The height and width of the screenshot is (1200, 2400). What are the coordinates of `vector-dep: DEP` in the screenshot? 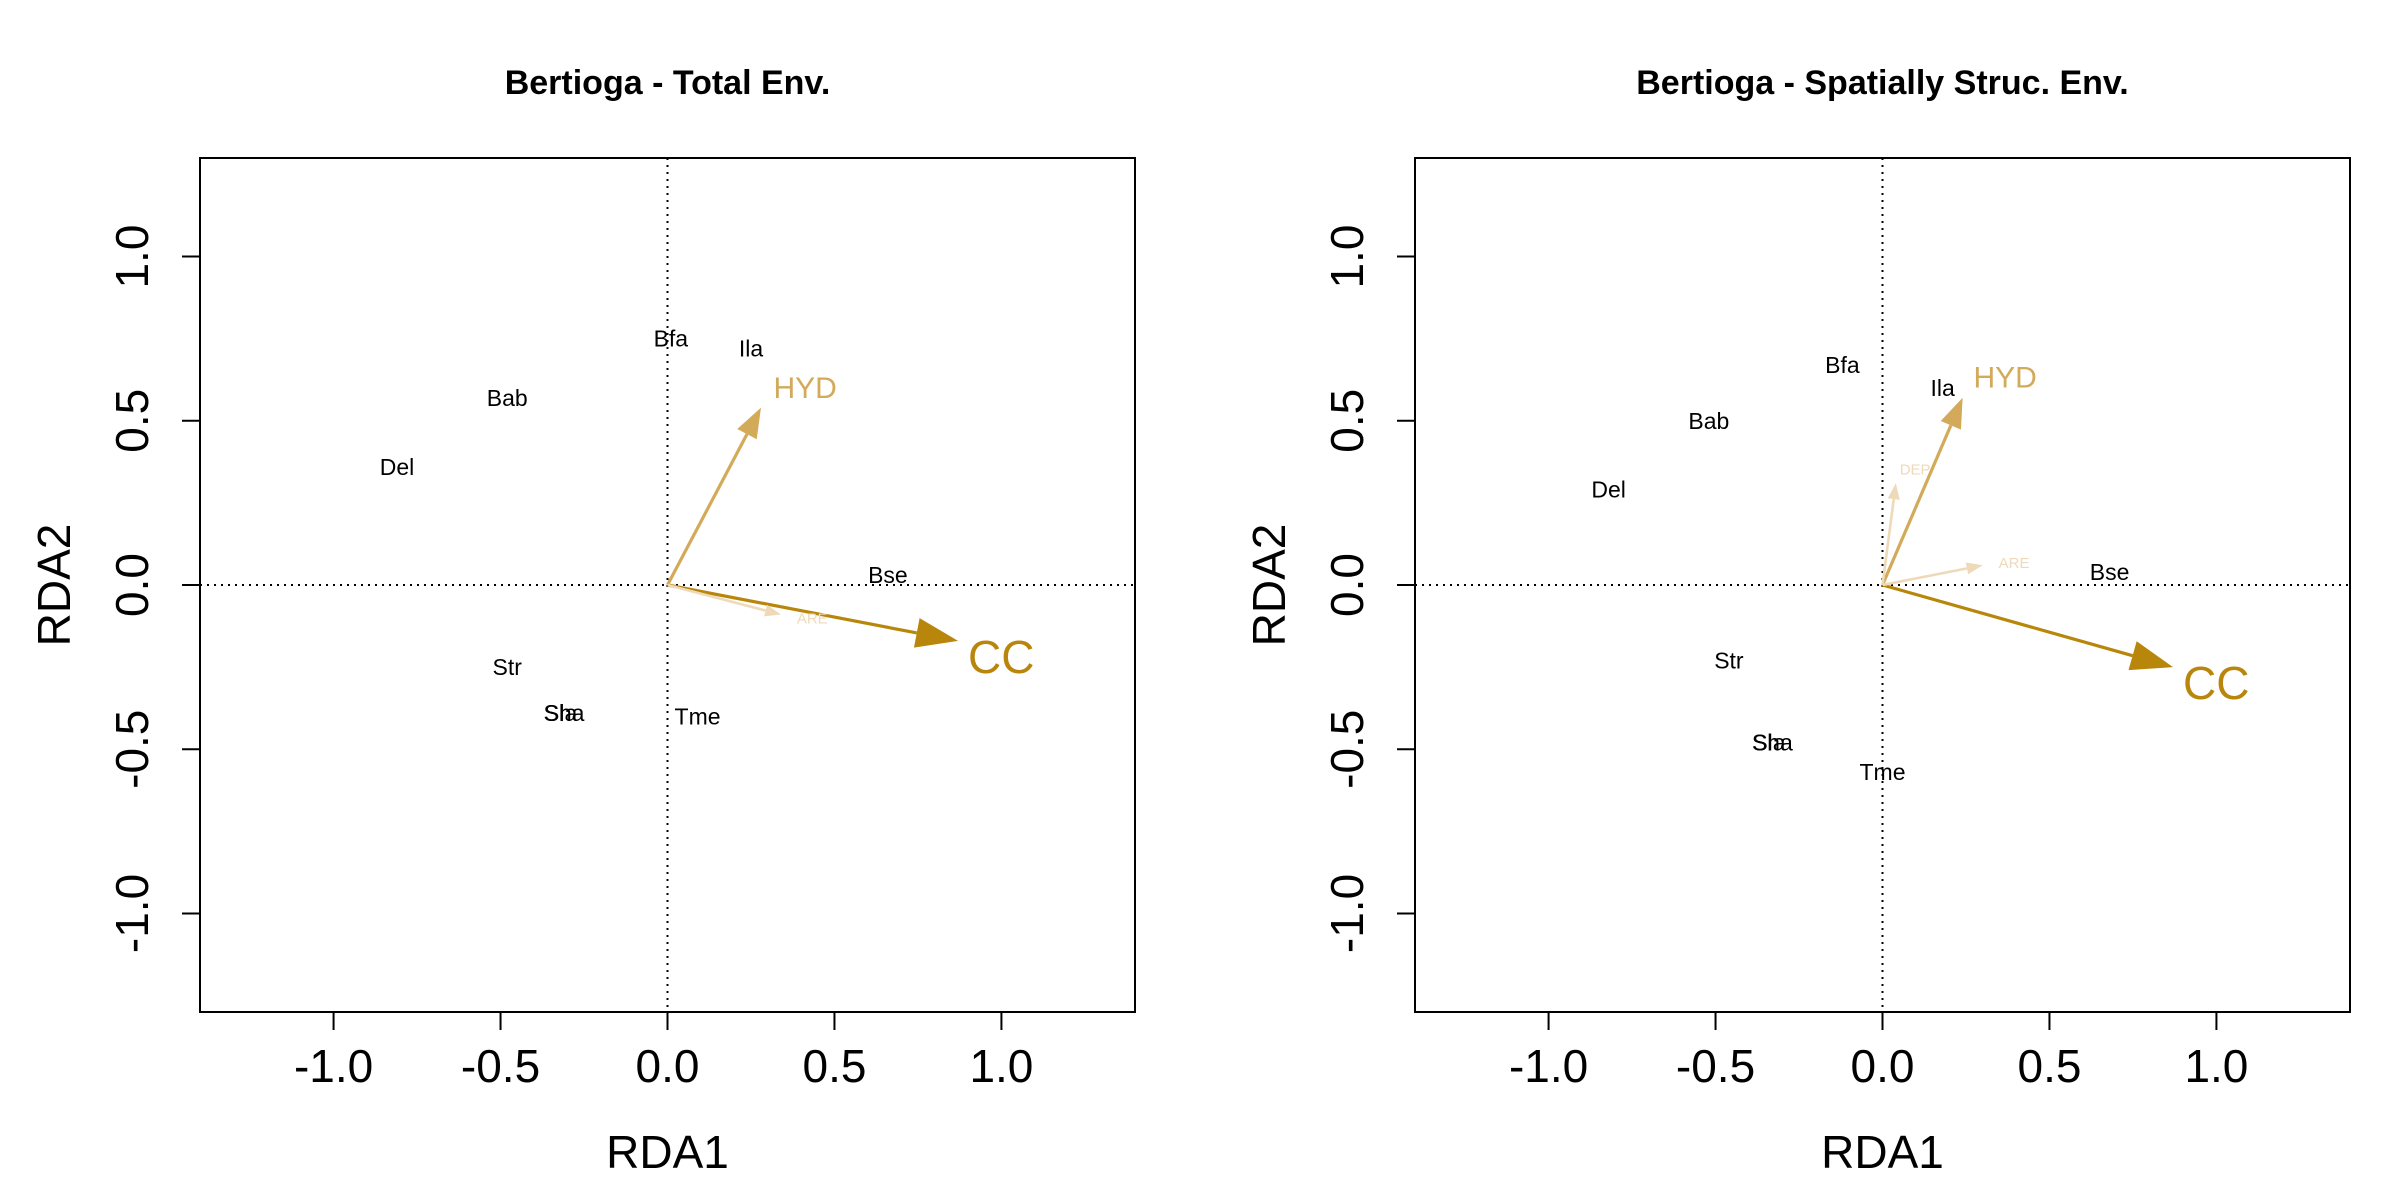 It's located at (1906, 523).